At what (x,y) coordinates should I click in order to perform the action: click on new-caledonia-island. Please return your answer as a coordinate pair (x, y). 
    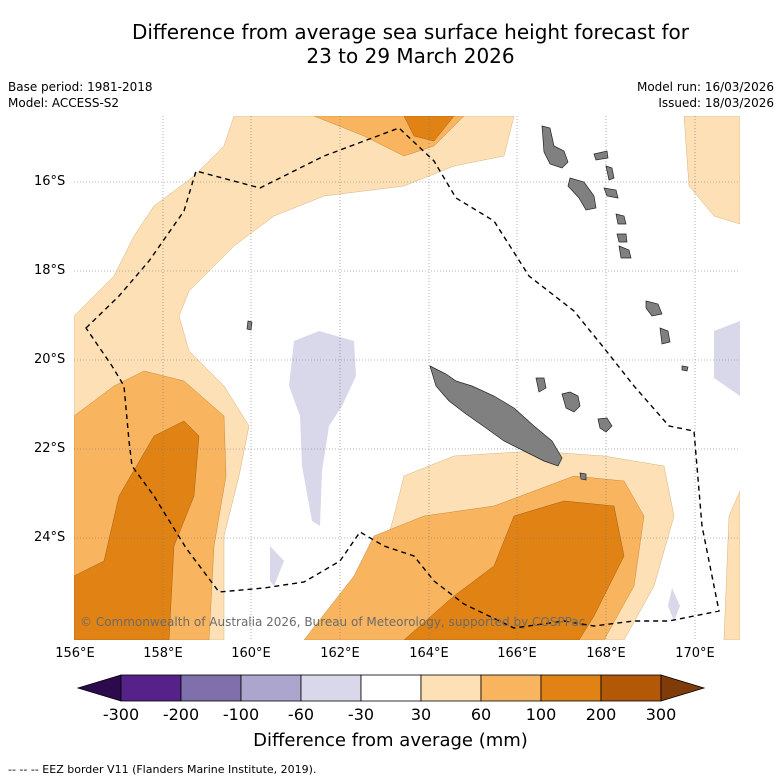
    Looking at the image, I should click on (496, 416).